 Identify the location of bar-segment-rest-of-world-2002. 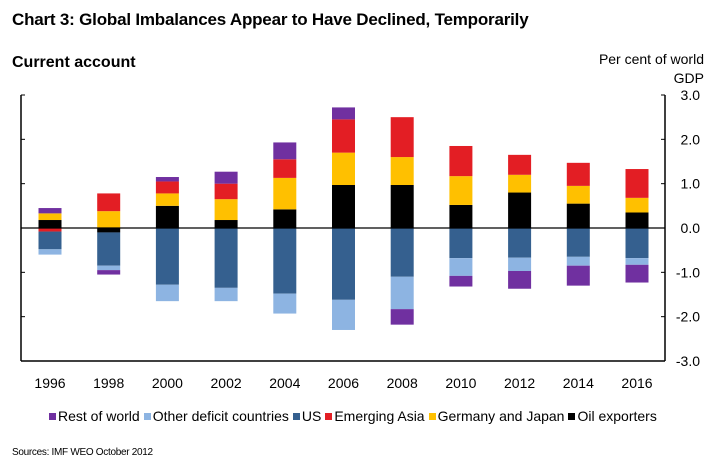
(226, 177).